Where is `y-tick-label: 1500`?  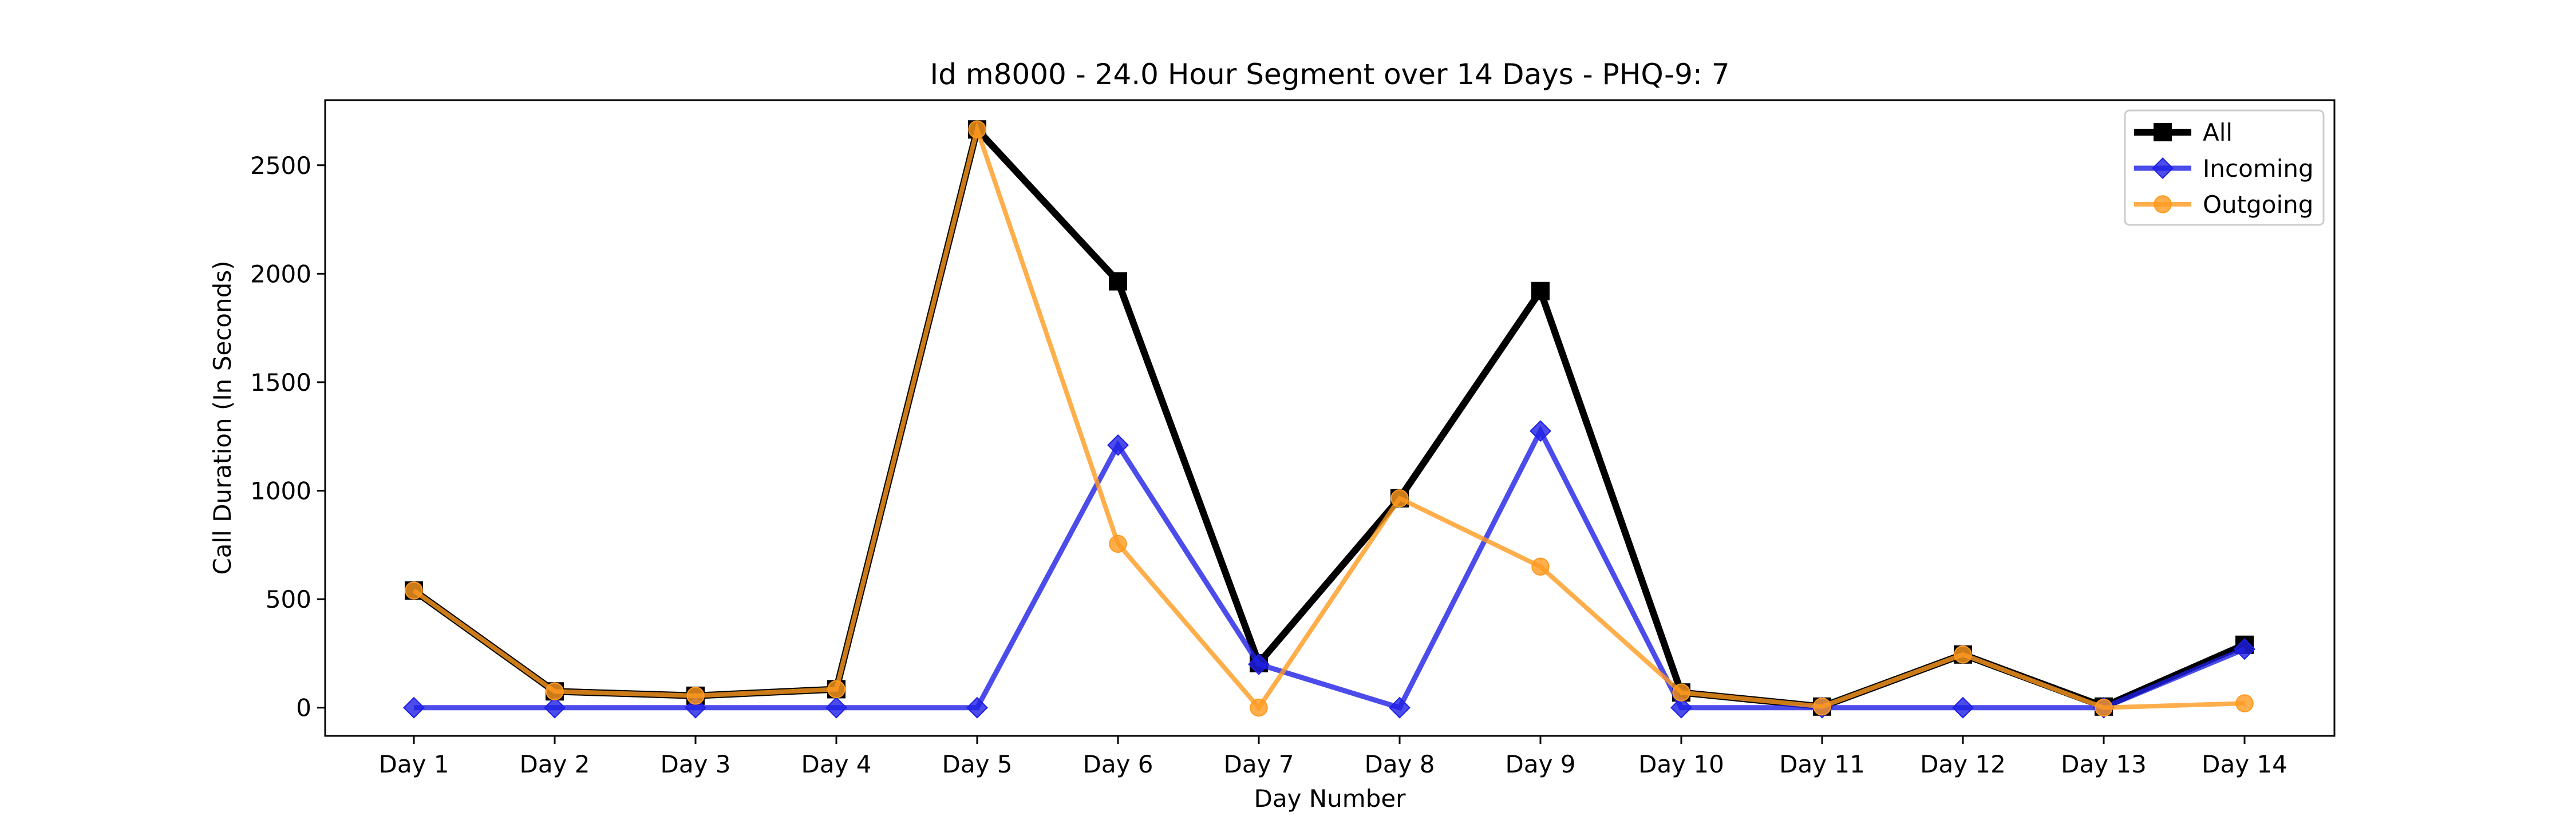
y-tick-label: 1500 is located at coordinates (280, 383).